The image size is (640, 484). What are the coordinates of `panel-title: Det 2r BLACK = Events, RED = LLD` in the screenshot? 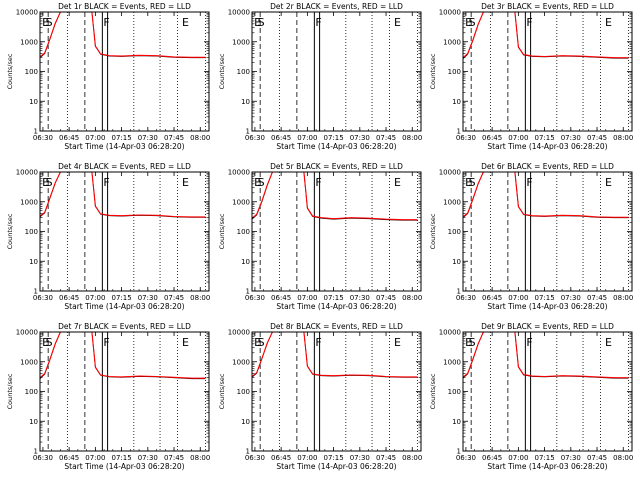 It's located at (336, 6).